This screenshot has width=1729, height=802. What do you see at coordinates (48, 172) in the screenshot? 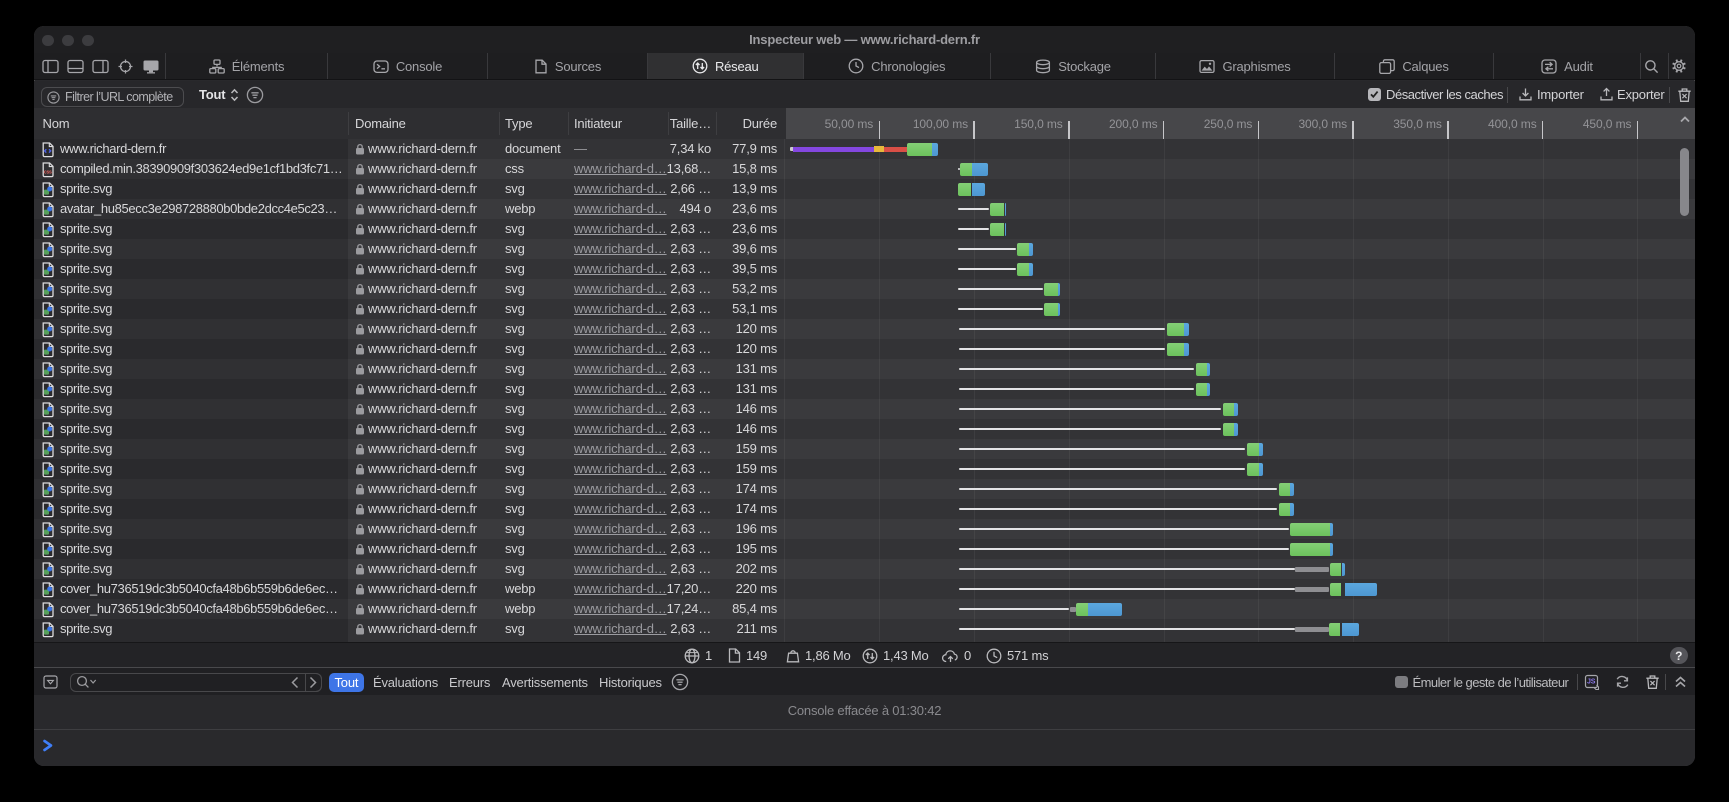
I see `svg-text: css` at bounding box center [48, 172].